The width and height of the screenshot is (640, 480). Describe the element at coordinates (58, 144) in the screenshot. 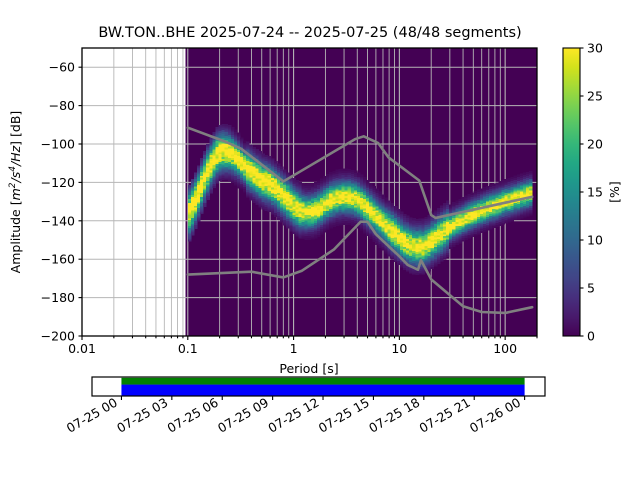

I see `y-tick-label: −100` at that location.